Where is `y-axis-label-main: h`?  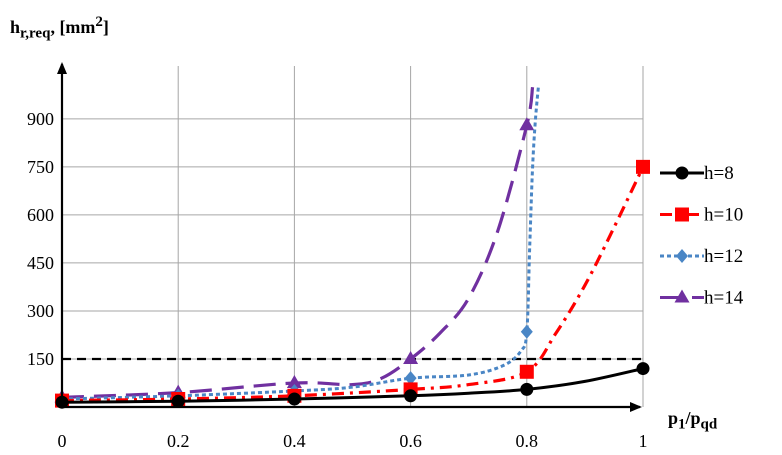
y-axis-label-main: h is located at coordinates (15, 27).